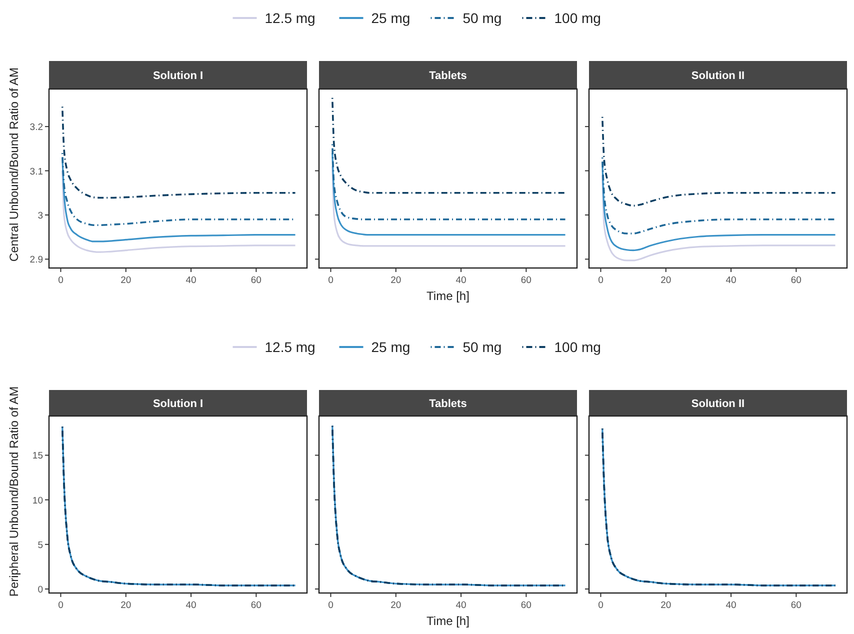 This screenshot has width=854, height=634. What do you see at coordinates (36, 260) in the screenshot?
I see `y-tick-label: 2.9` at bounding box center [36, 260].